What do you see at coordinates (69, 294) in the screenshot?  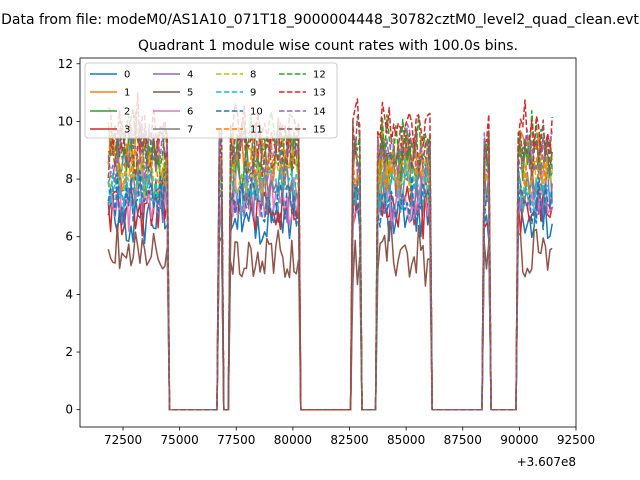 I see `y-tick-label: 4` at bounding box center [69, 294].